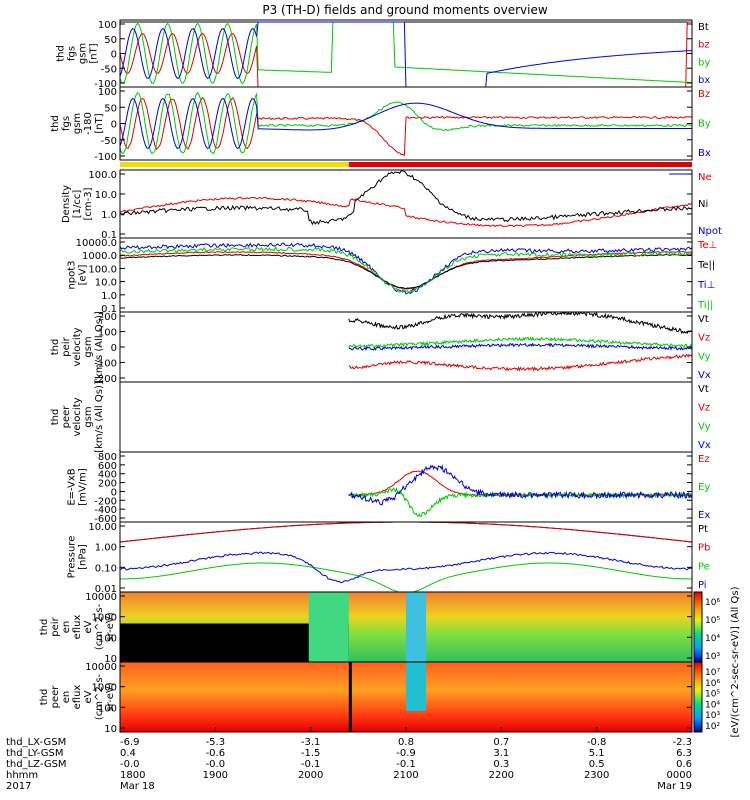 This screenshot has width=750, height=800. Describe the element at coordinates (109, 69) in the screenshot. I see `ytick-label: -50` at that location.